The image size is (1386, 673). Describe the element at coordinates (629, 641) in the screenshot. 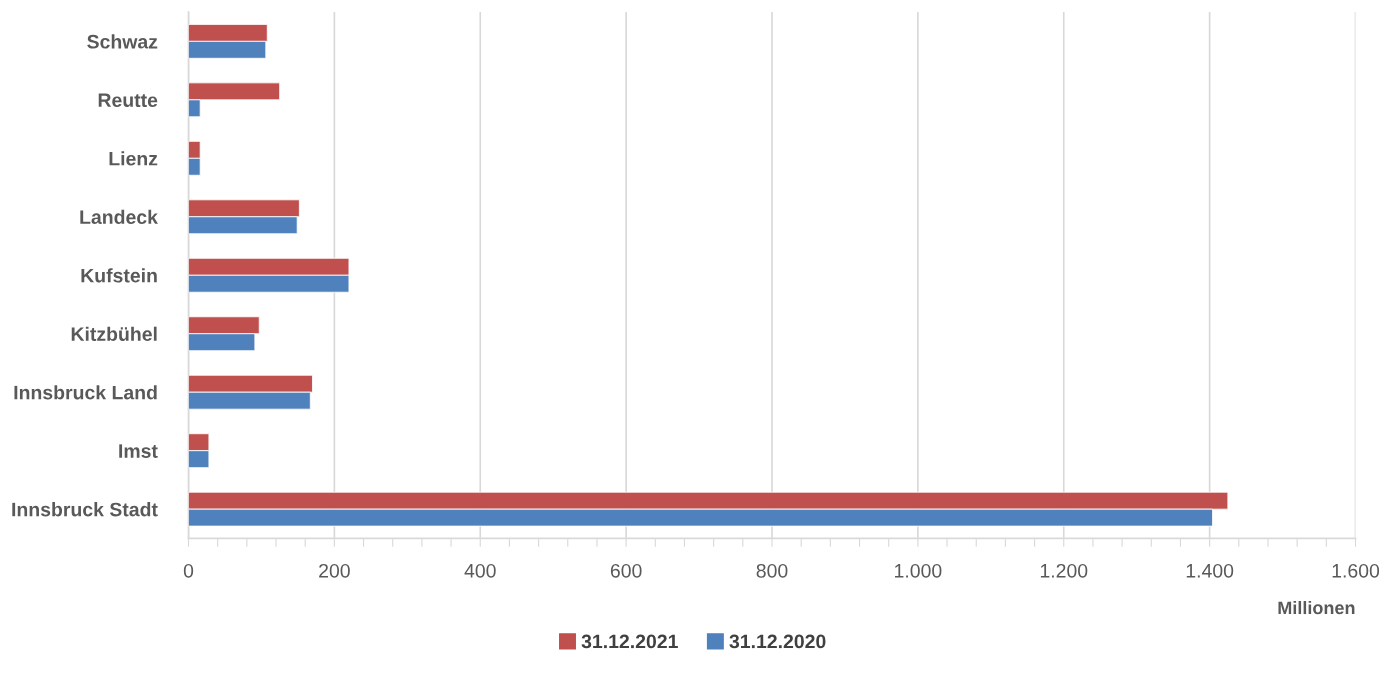

I see `legend-label: 31.12.2021` at that location.